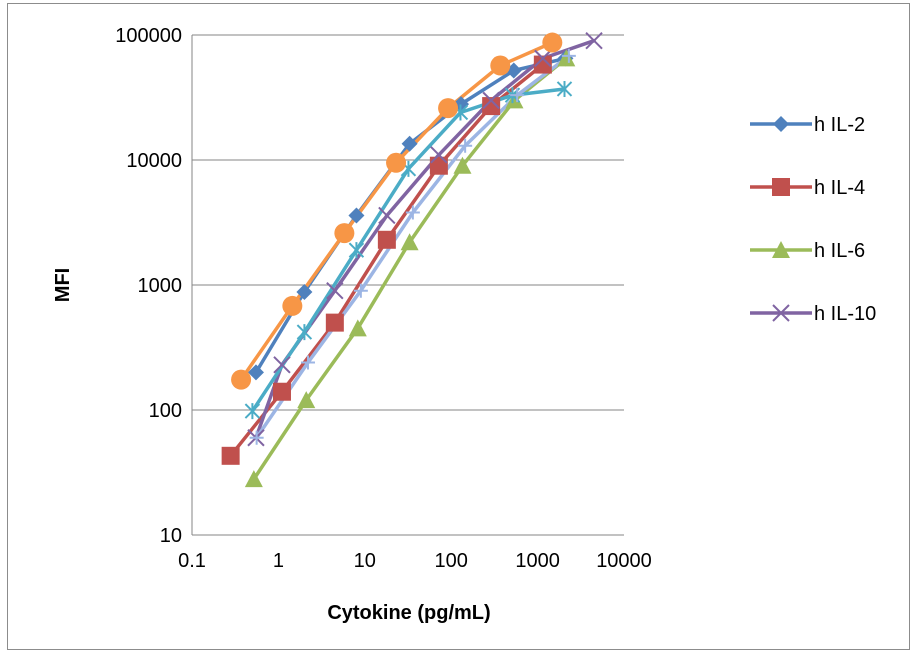 The height and width of the screenshot is (656, 916). What do you see at coordinates (839, 188) in the screenshot?
I see `legend-label-1: h IL-4` at bounding box center [839, 188].